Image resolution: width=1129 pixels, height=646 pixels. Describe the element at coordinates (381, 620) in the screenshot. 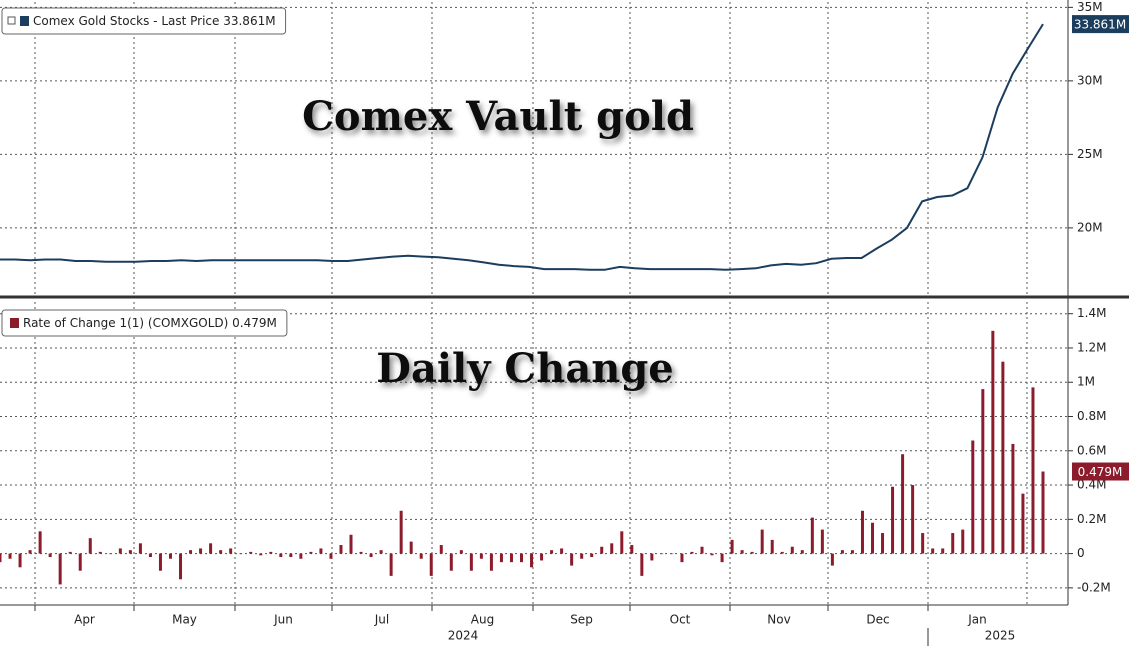

I see `x-tick-label: Jul` at that location.